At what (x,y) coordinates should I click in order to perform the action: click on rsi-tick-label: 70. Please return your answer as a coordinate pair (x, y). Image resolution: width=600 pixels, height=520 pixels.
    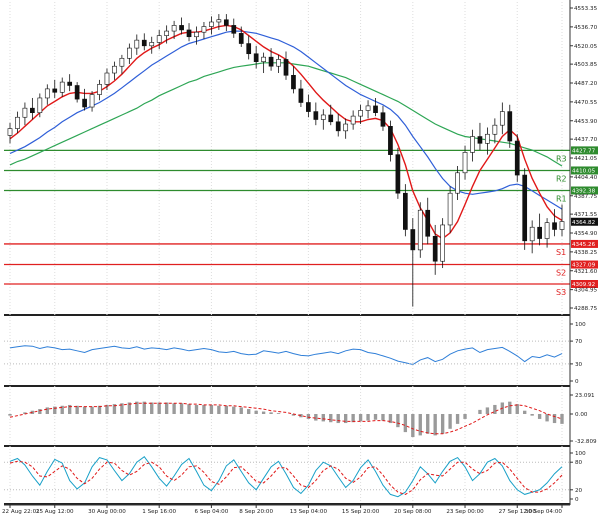
    Looking at the image, I should click on (579, 342).